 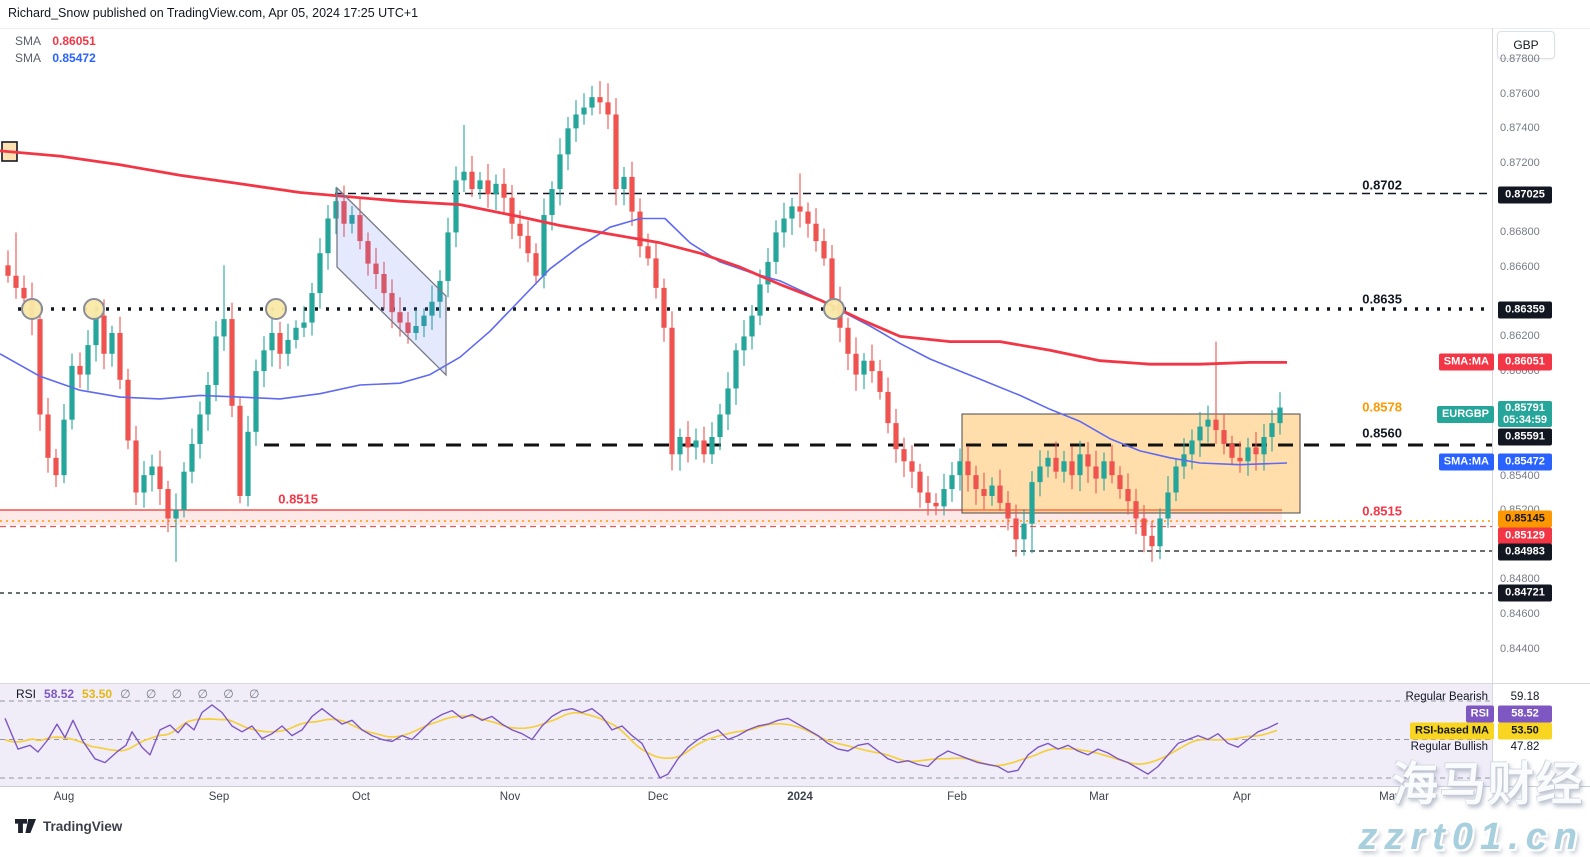 I want to click on watermark-line2: zzrt01.cn, so click(x=1471, y=836).